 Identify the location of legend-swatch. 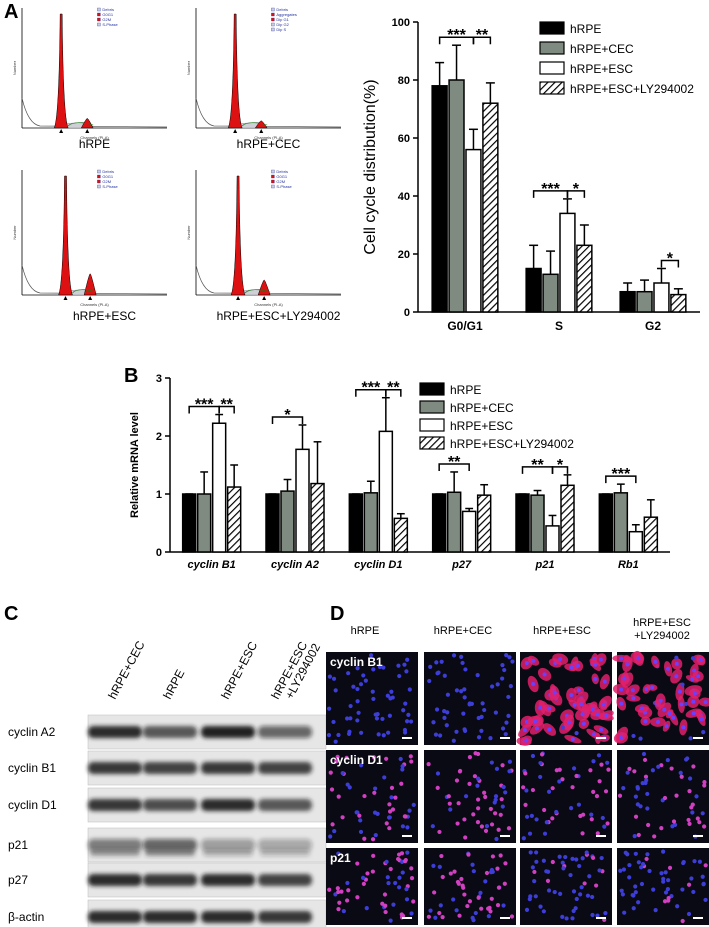
(432, 389).